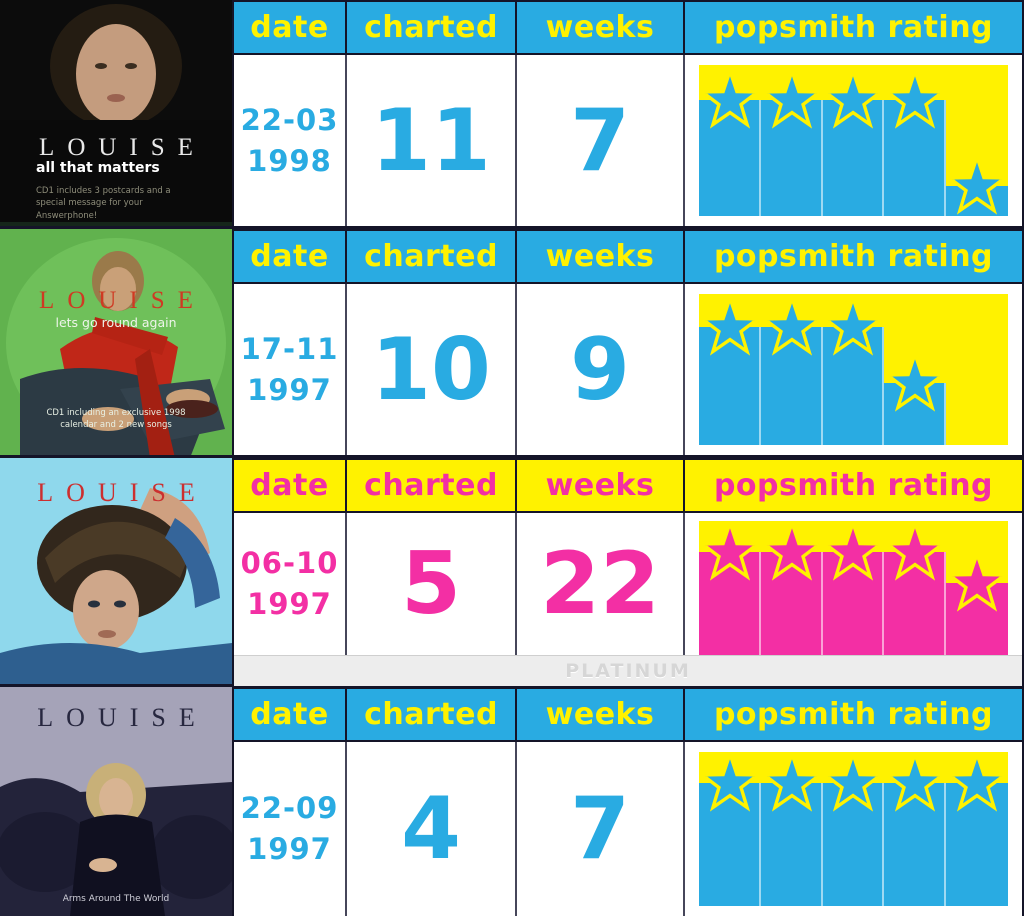 This screenshot has height=916, width=1024. Describe the element at coordinates (601, 584) in the screenshot. I see `weeks-cell: 22` at that location.